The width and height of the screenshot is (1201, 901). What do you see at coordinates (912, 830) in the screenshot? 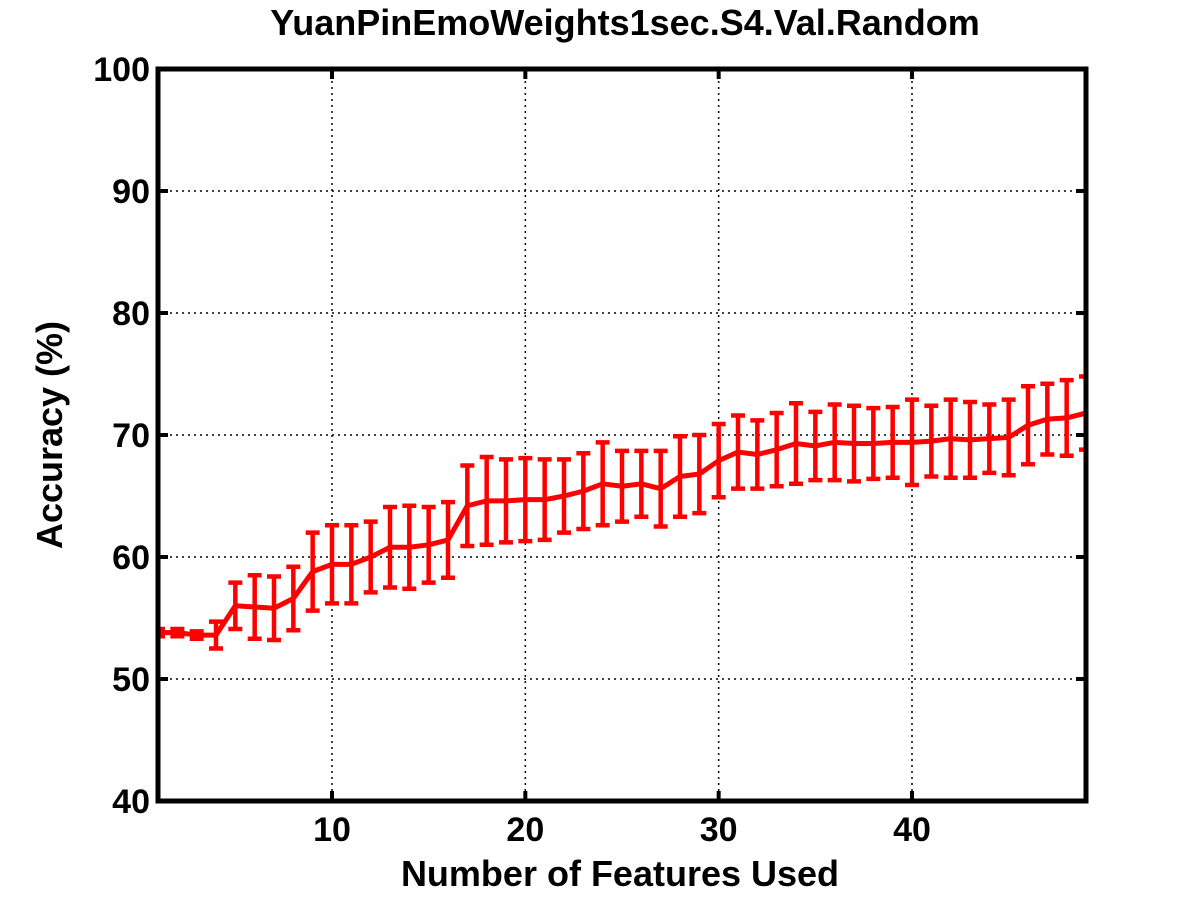
I see `x-tick-label: 40` at bounding box center [912, 830].